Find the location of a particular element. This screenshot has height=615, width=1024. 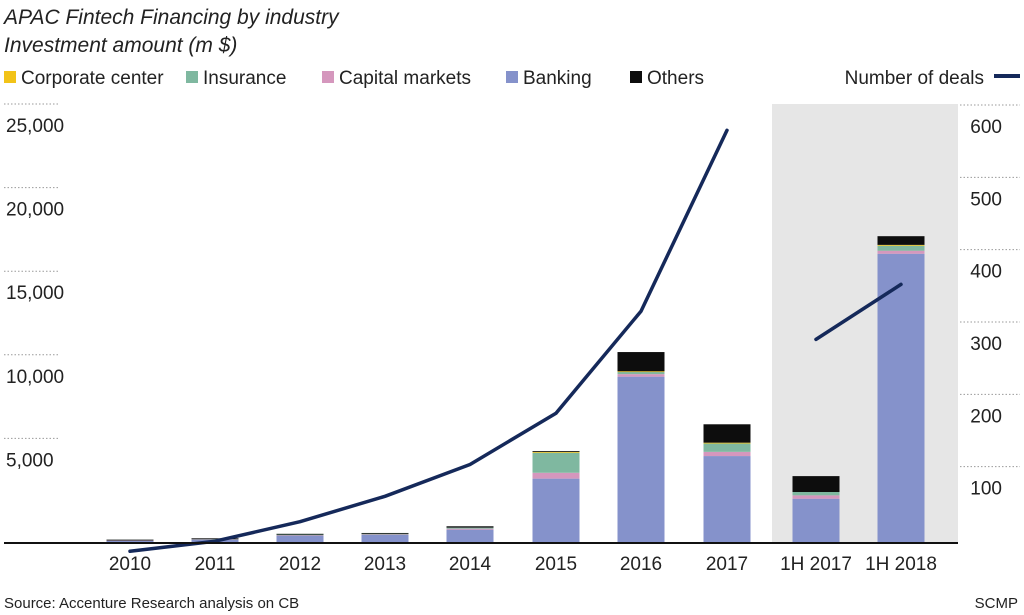

bar-capital_markets-2017 is located at coordinates (727, 454).